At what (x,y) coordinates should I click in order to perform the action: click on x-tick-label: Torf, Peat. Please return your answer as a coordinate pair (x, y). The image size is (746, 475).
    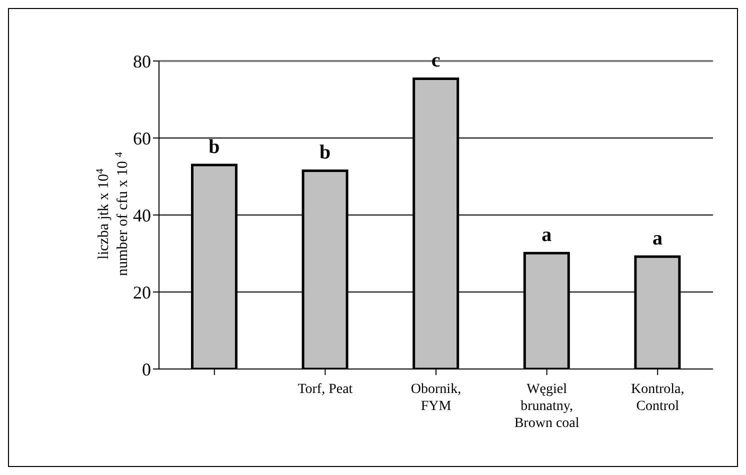
    Looking at the image, I should click on (325, 389).